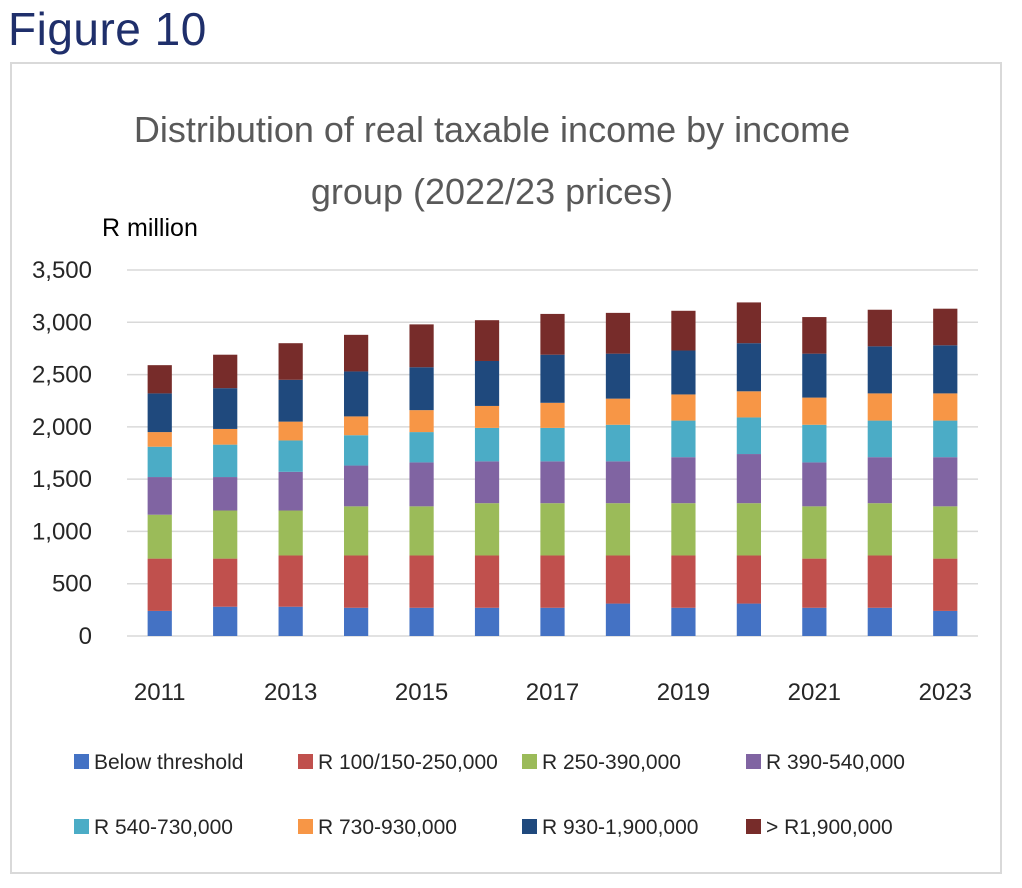 Image resolution: width=1022 pixels, height=888 pixels. I want to click on y-tick-label: 1,000, so click(62, 531).